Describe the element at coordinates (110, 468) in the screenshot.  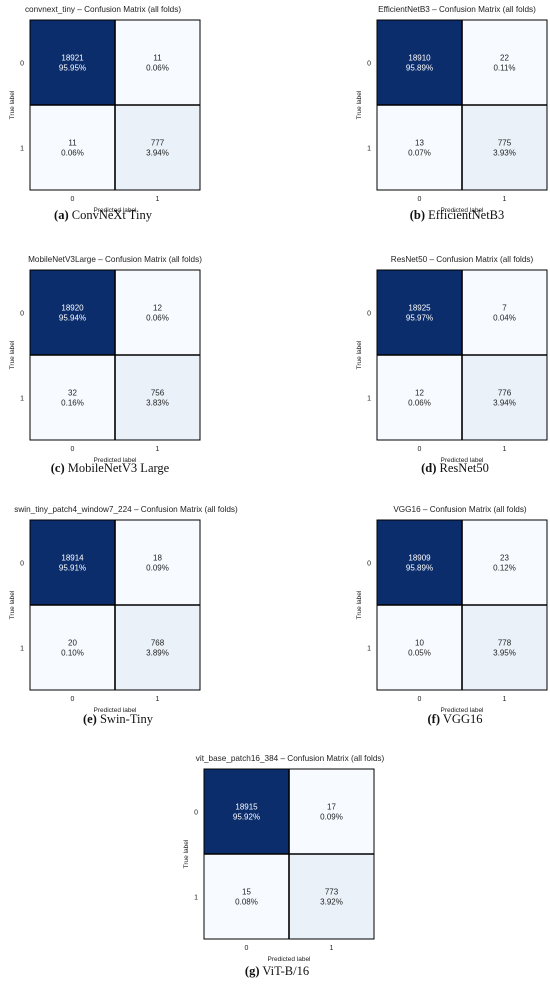
I see `subfigure-caption: (c) MobileNetV3 Large` at that location.